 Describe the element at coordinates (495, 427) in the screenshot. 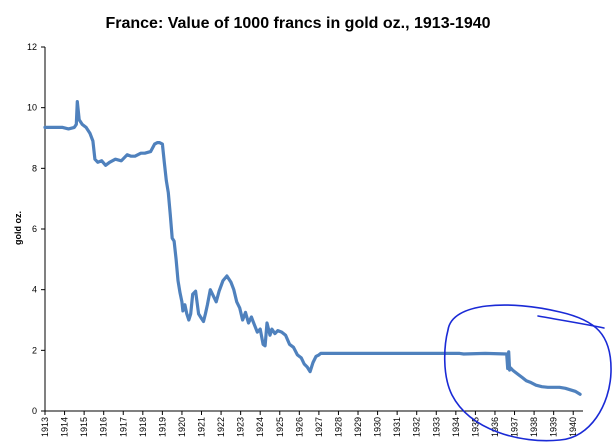

I see `x-tick-label: 1936` at that location.